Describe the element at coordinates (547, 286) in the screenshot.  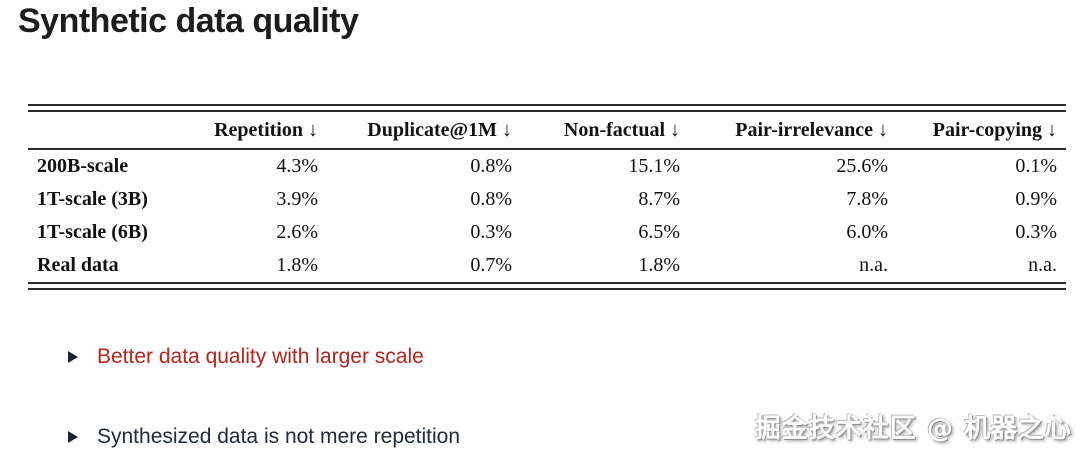
I see `table-bottom-rule` at that location.